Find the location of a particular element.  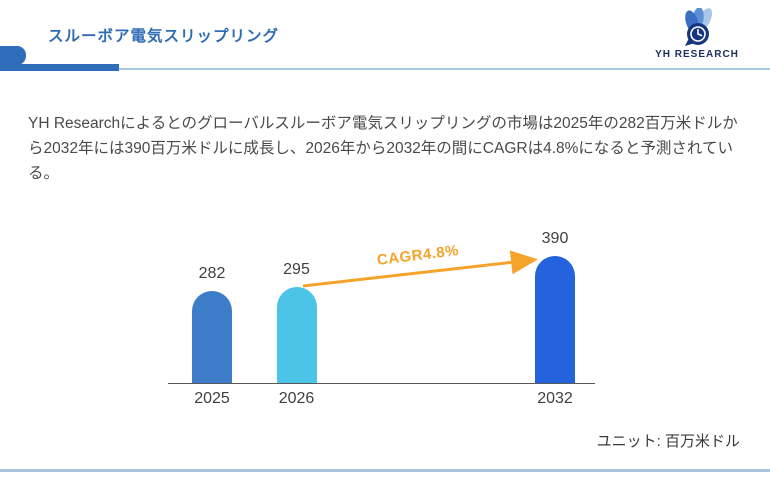

bar-2026 is located at coordinates (296, 334).